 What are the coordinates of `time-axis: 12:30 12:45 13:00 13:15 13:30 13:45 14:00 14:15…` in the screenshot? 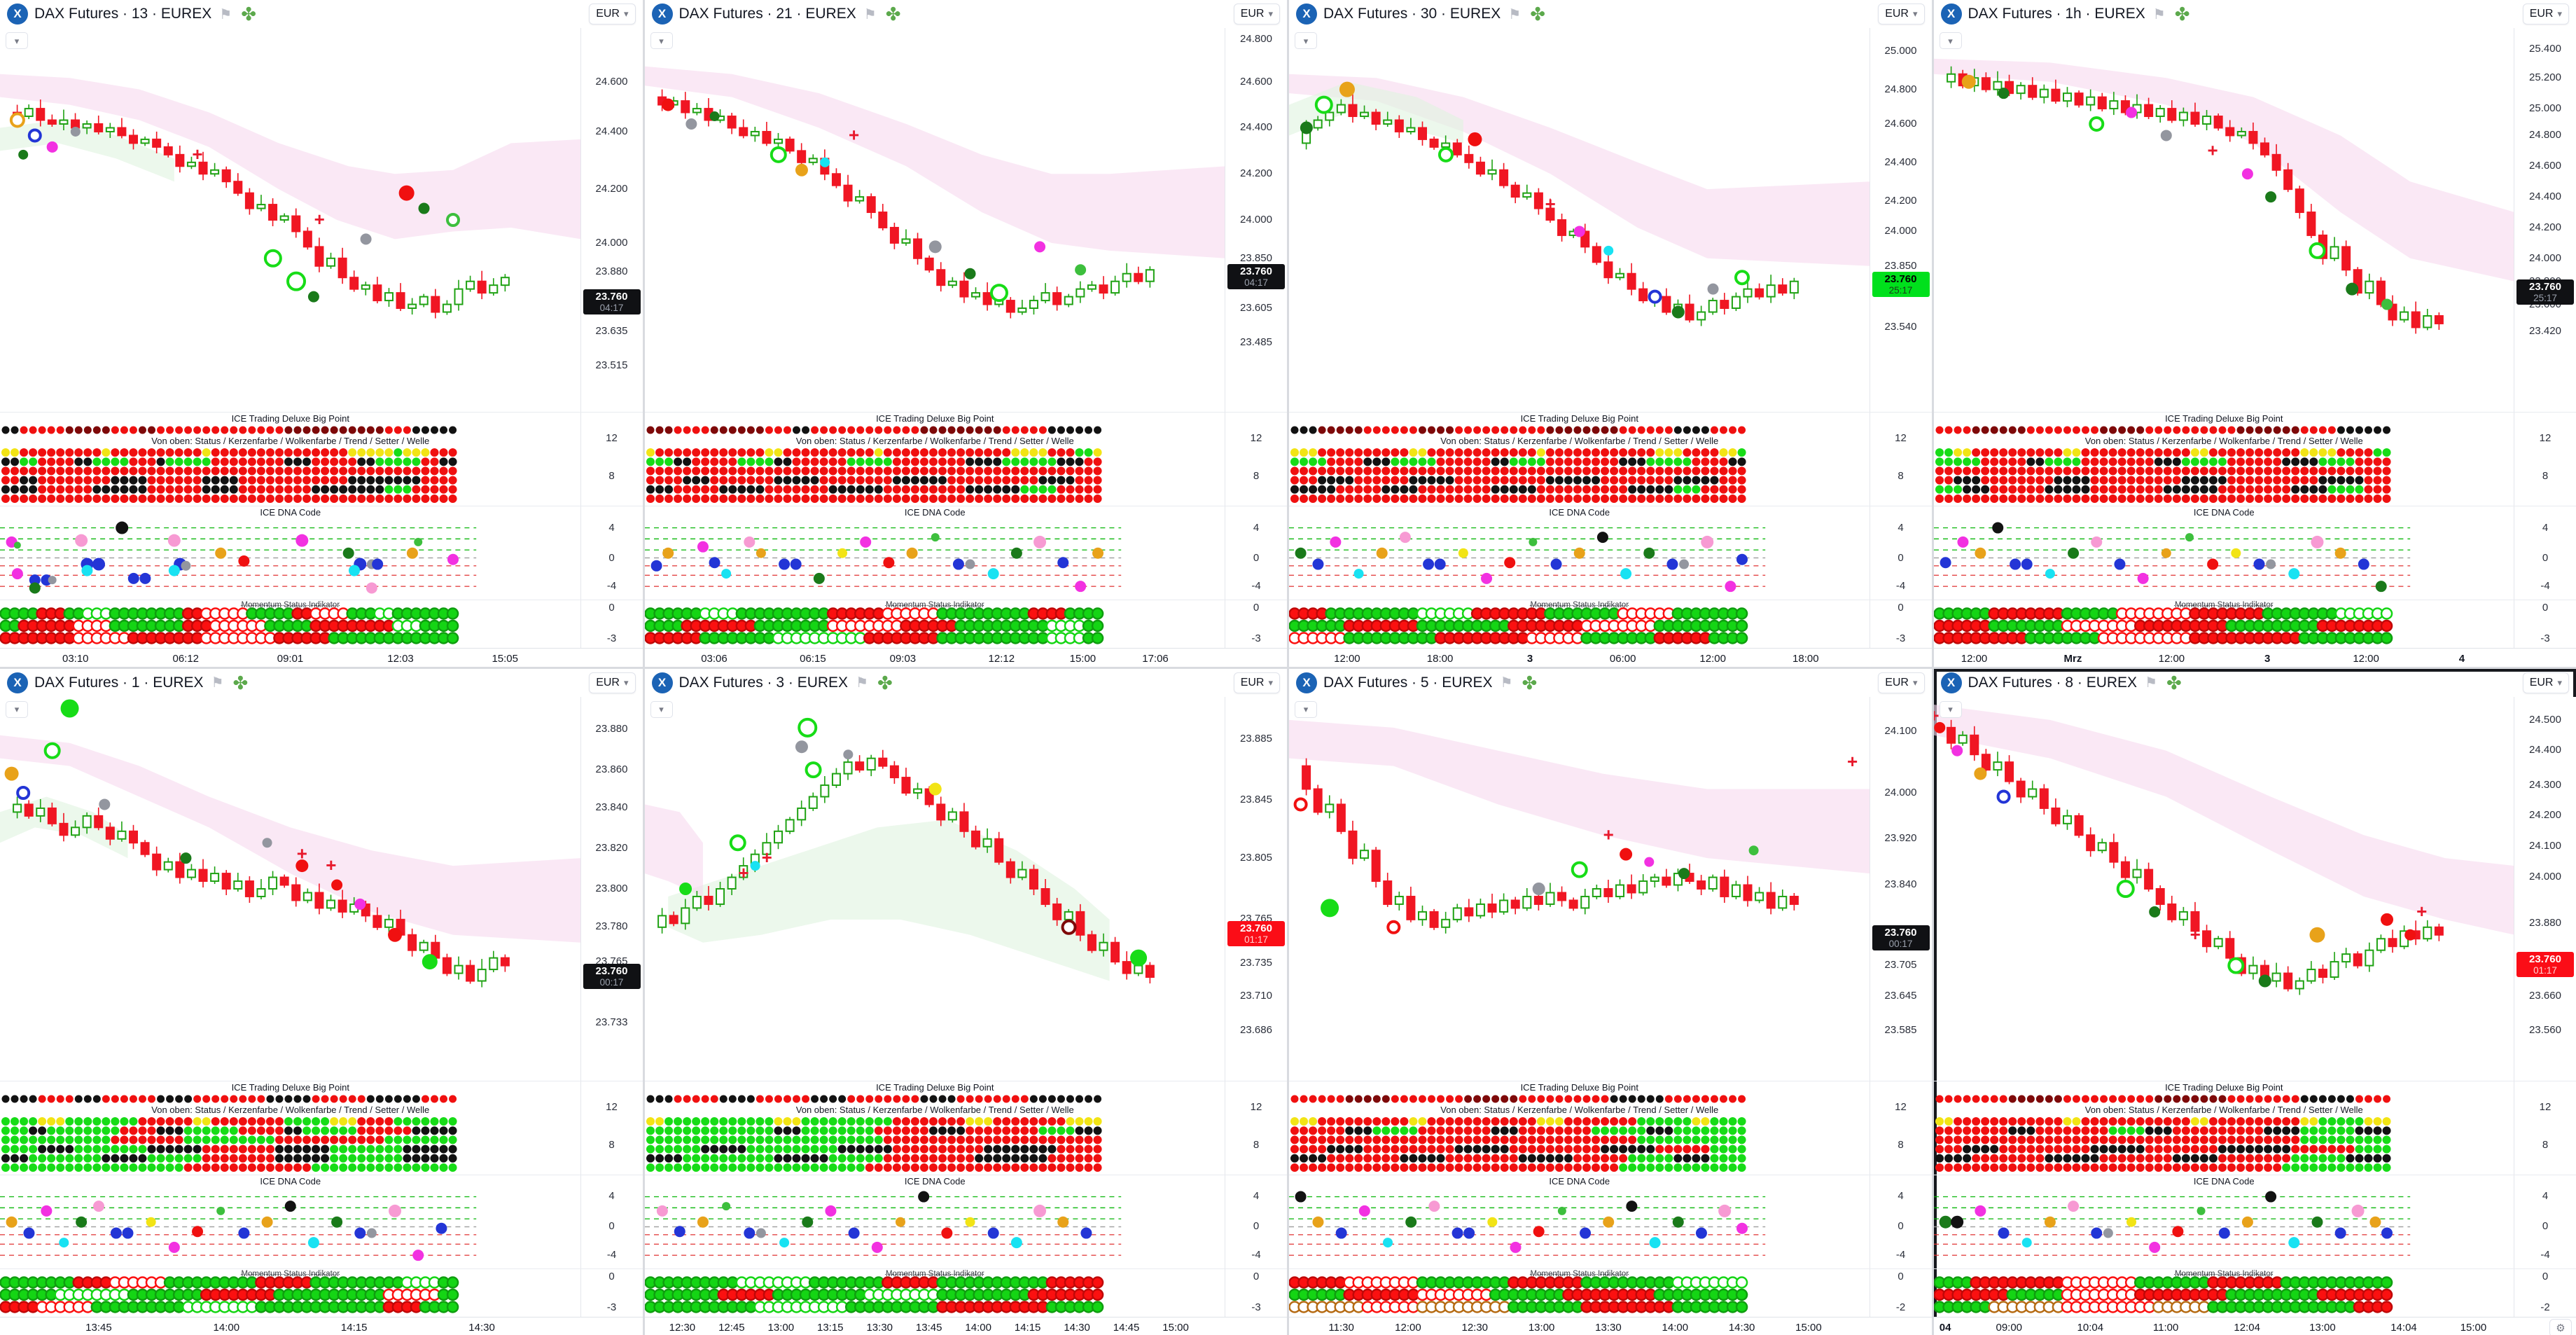 It's located at (965, 1325).